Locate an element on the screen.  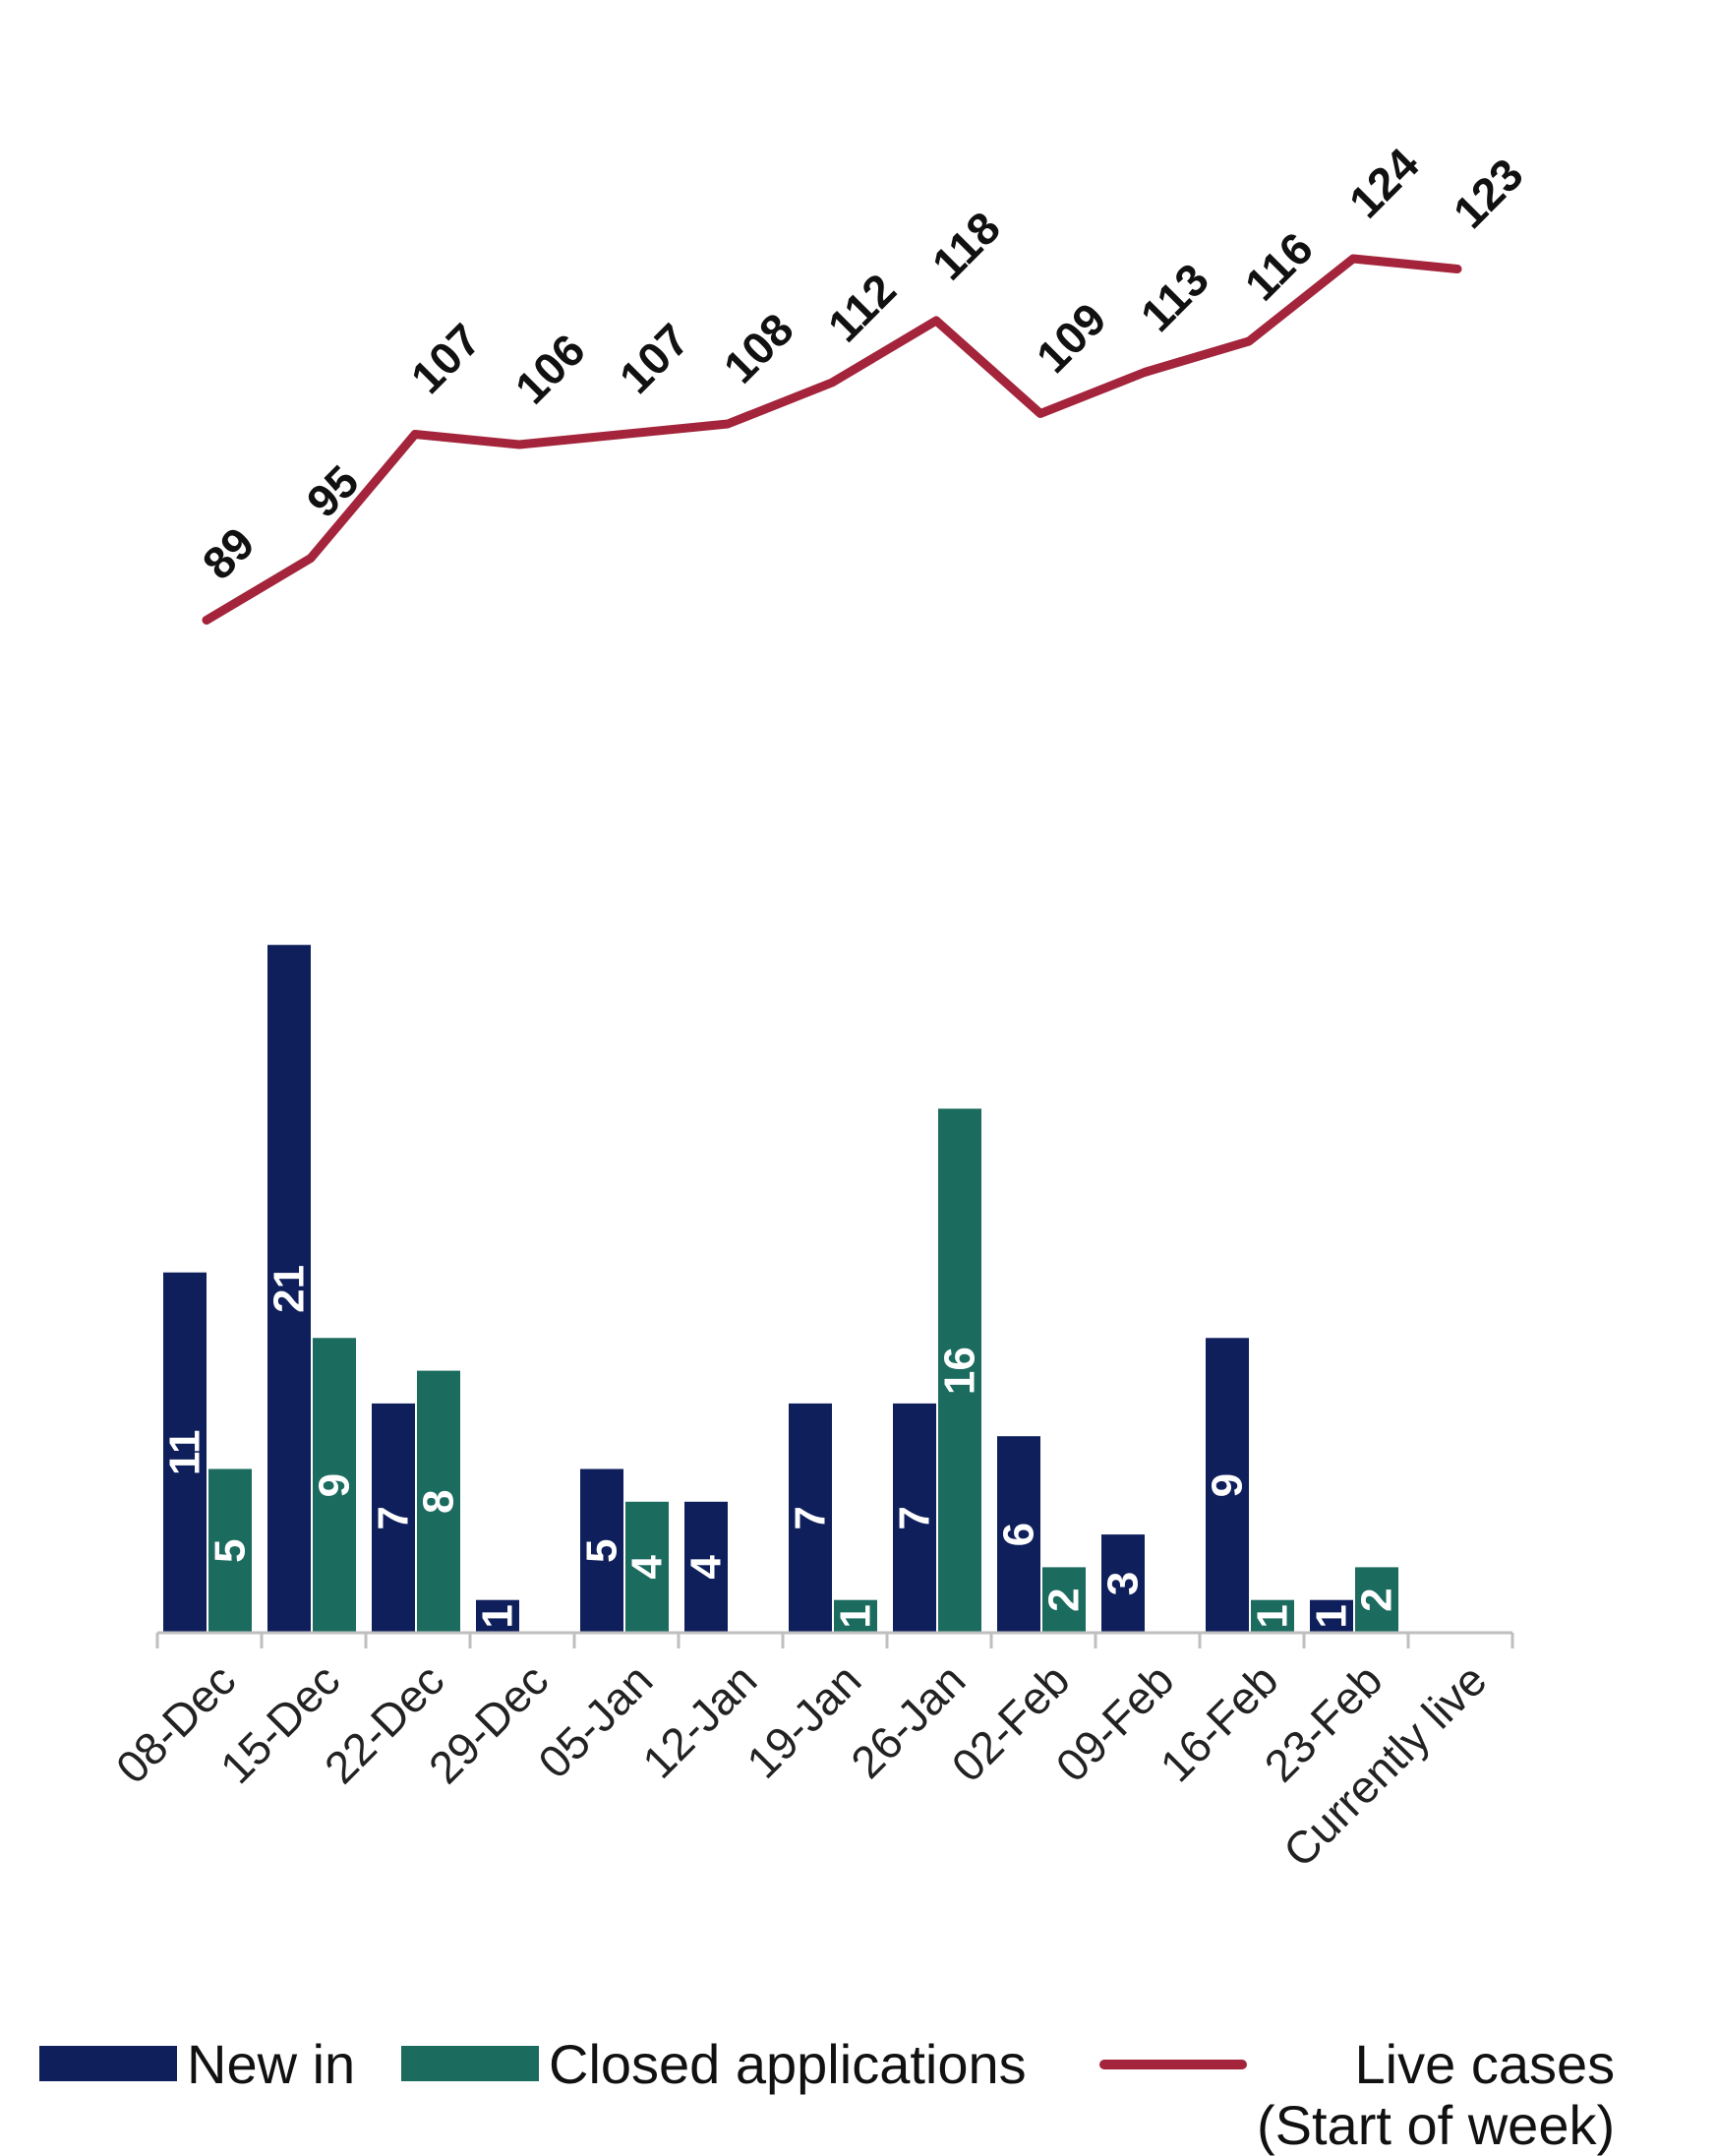
data-label-new-in-7: 7 is located at coordinates (915, 1517).